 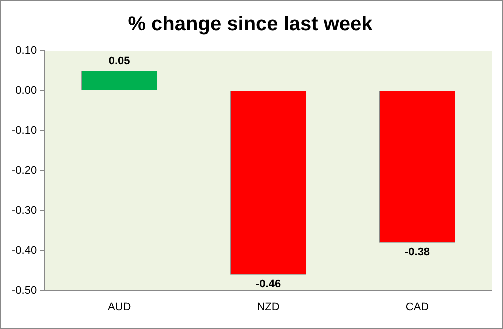 I want to click on y-tick-label: -0.30, so click(x=25, y=210).